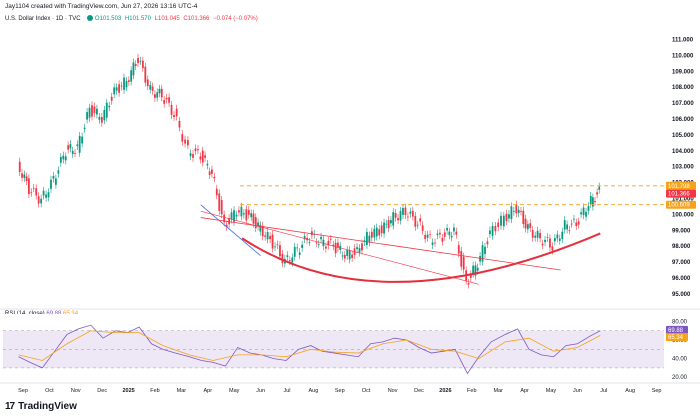 Image resolution: width=700 pixels, height=420 pixels. I want to click on rsi-price-label-box, so click(677, 329).